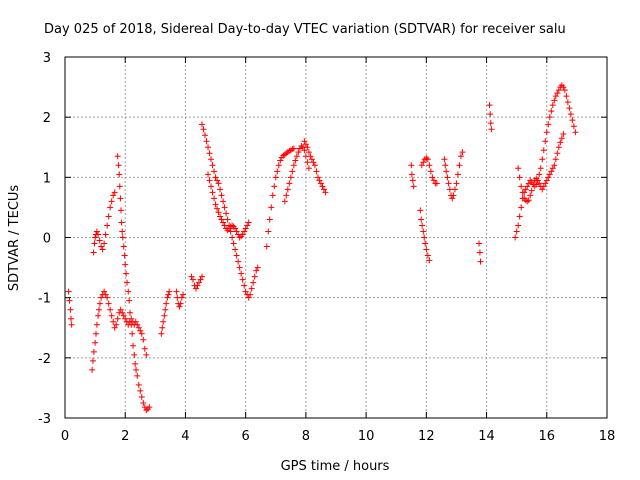  I want to click on y-tick-label: -2, so click(44, 359).